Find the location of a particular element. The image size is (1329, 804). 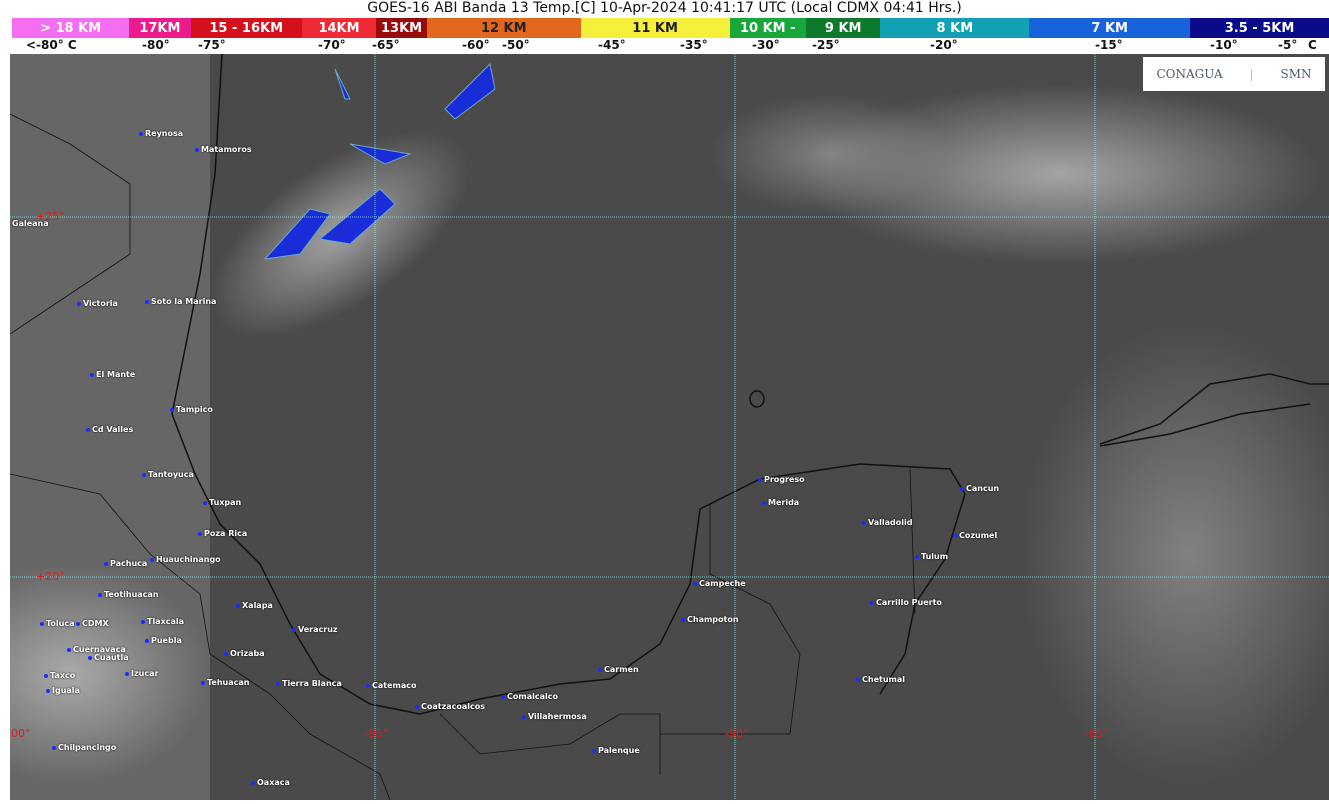

temperature-tick: -70° is located at coordinates (332, 45).